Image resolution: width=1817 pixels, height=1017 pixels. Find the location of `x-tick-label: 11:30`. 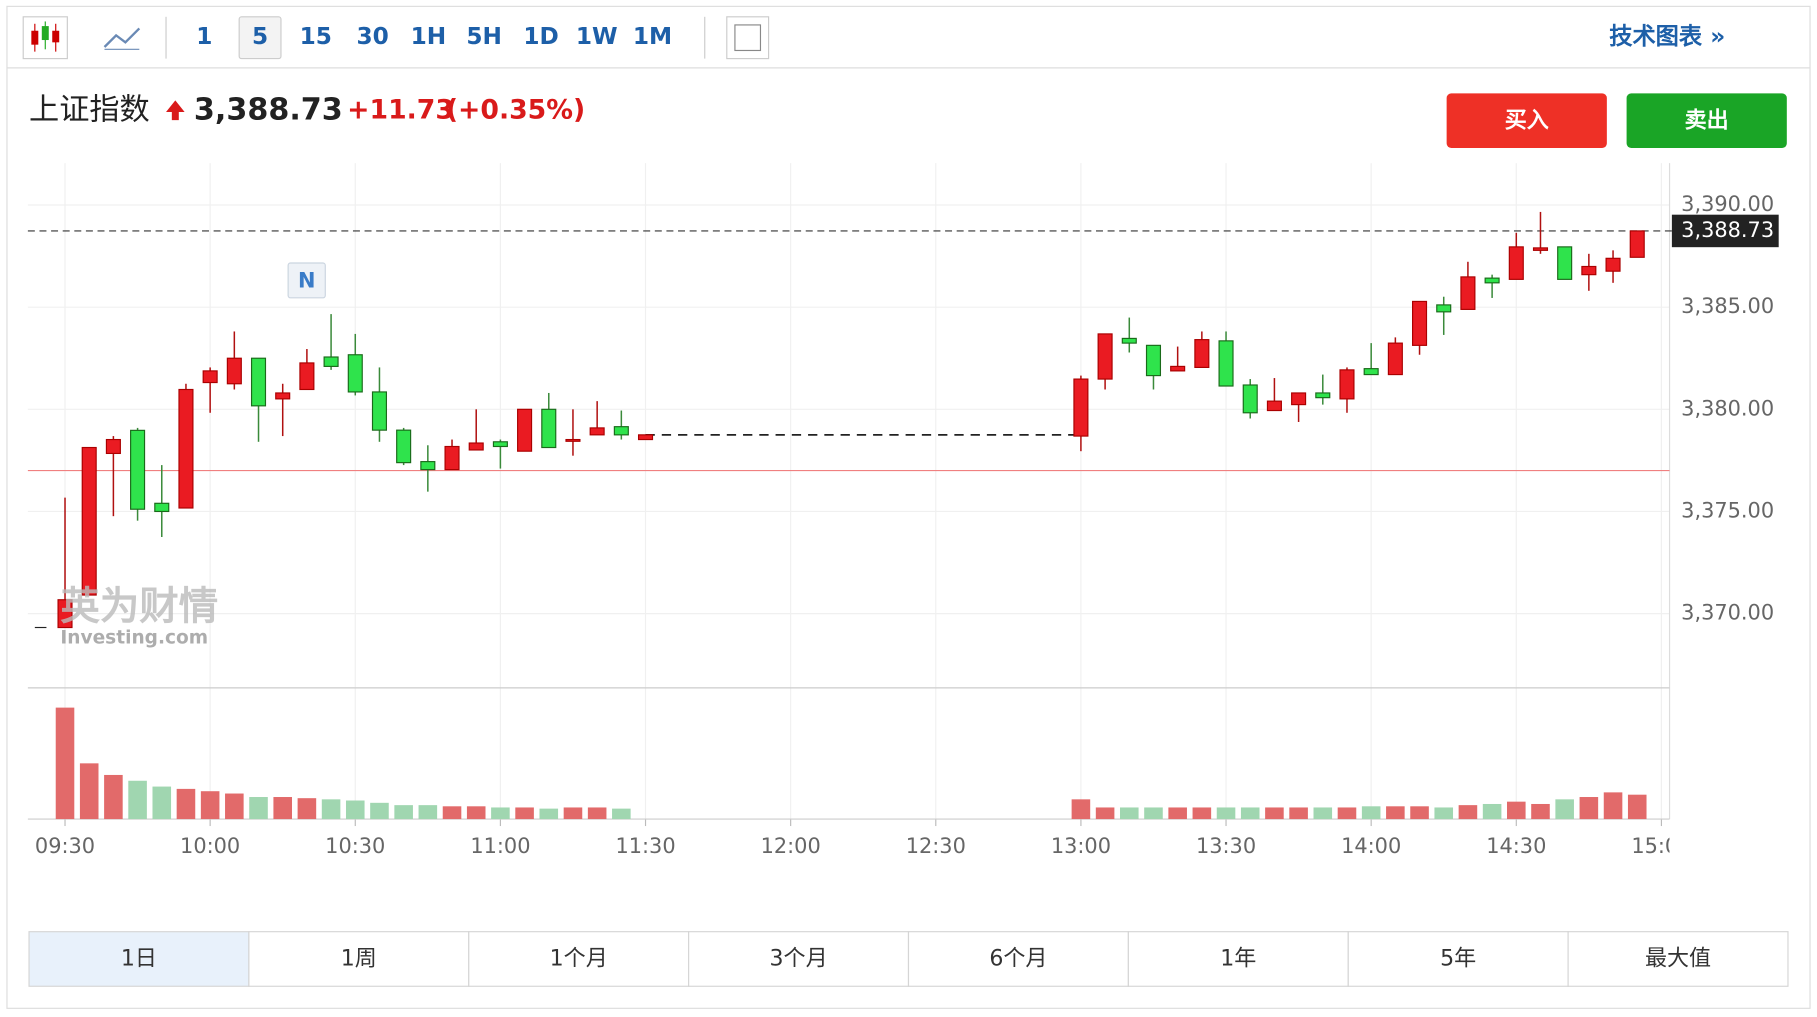

x-tick-label: 11:30 is located at coordinates (645, 846).